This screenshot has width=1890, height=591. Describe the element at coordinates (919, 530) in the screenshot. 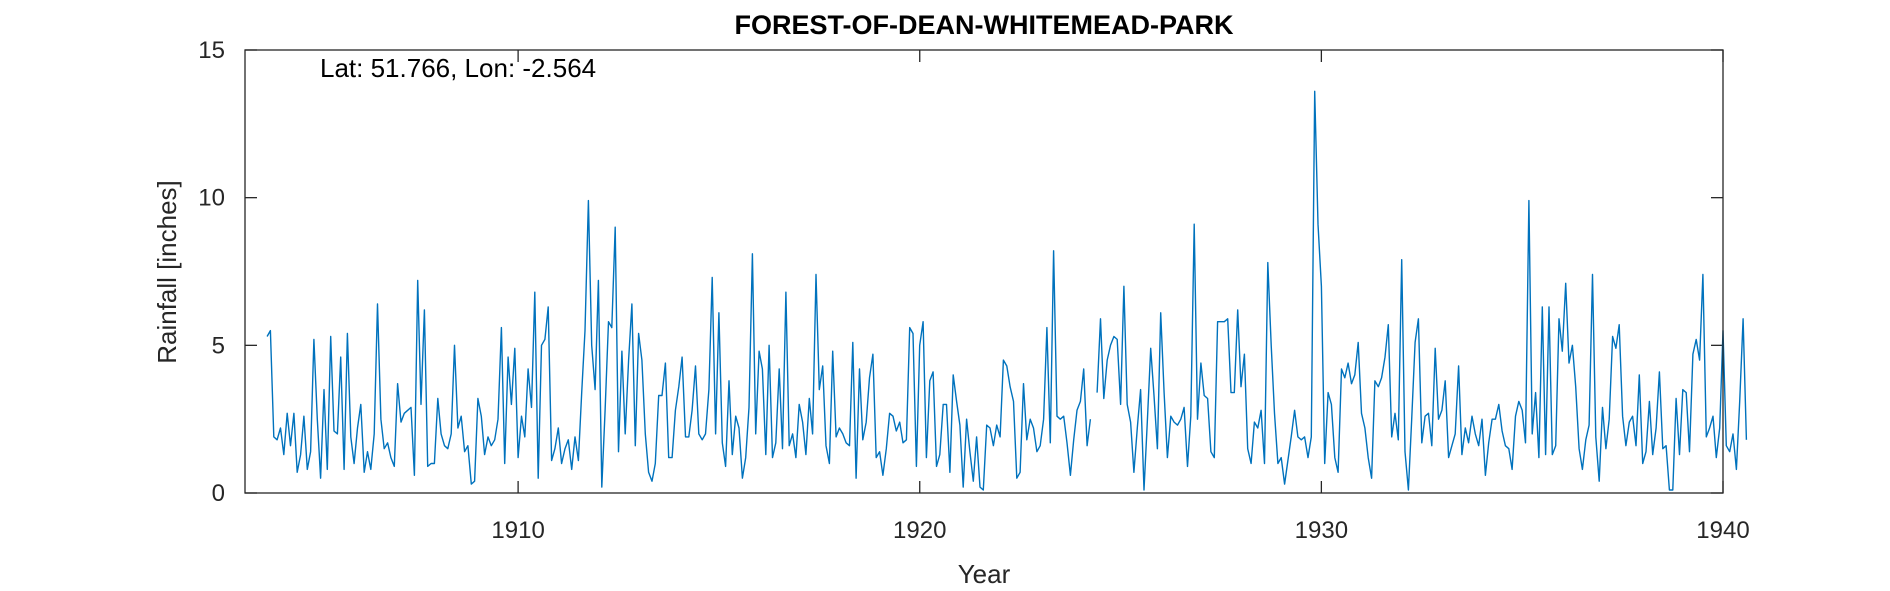

I see `x-tick-label: 1920` at that location.